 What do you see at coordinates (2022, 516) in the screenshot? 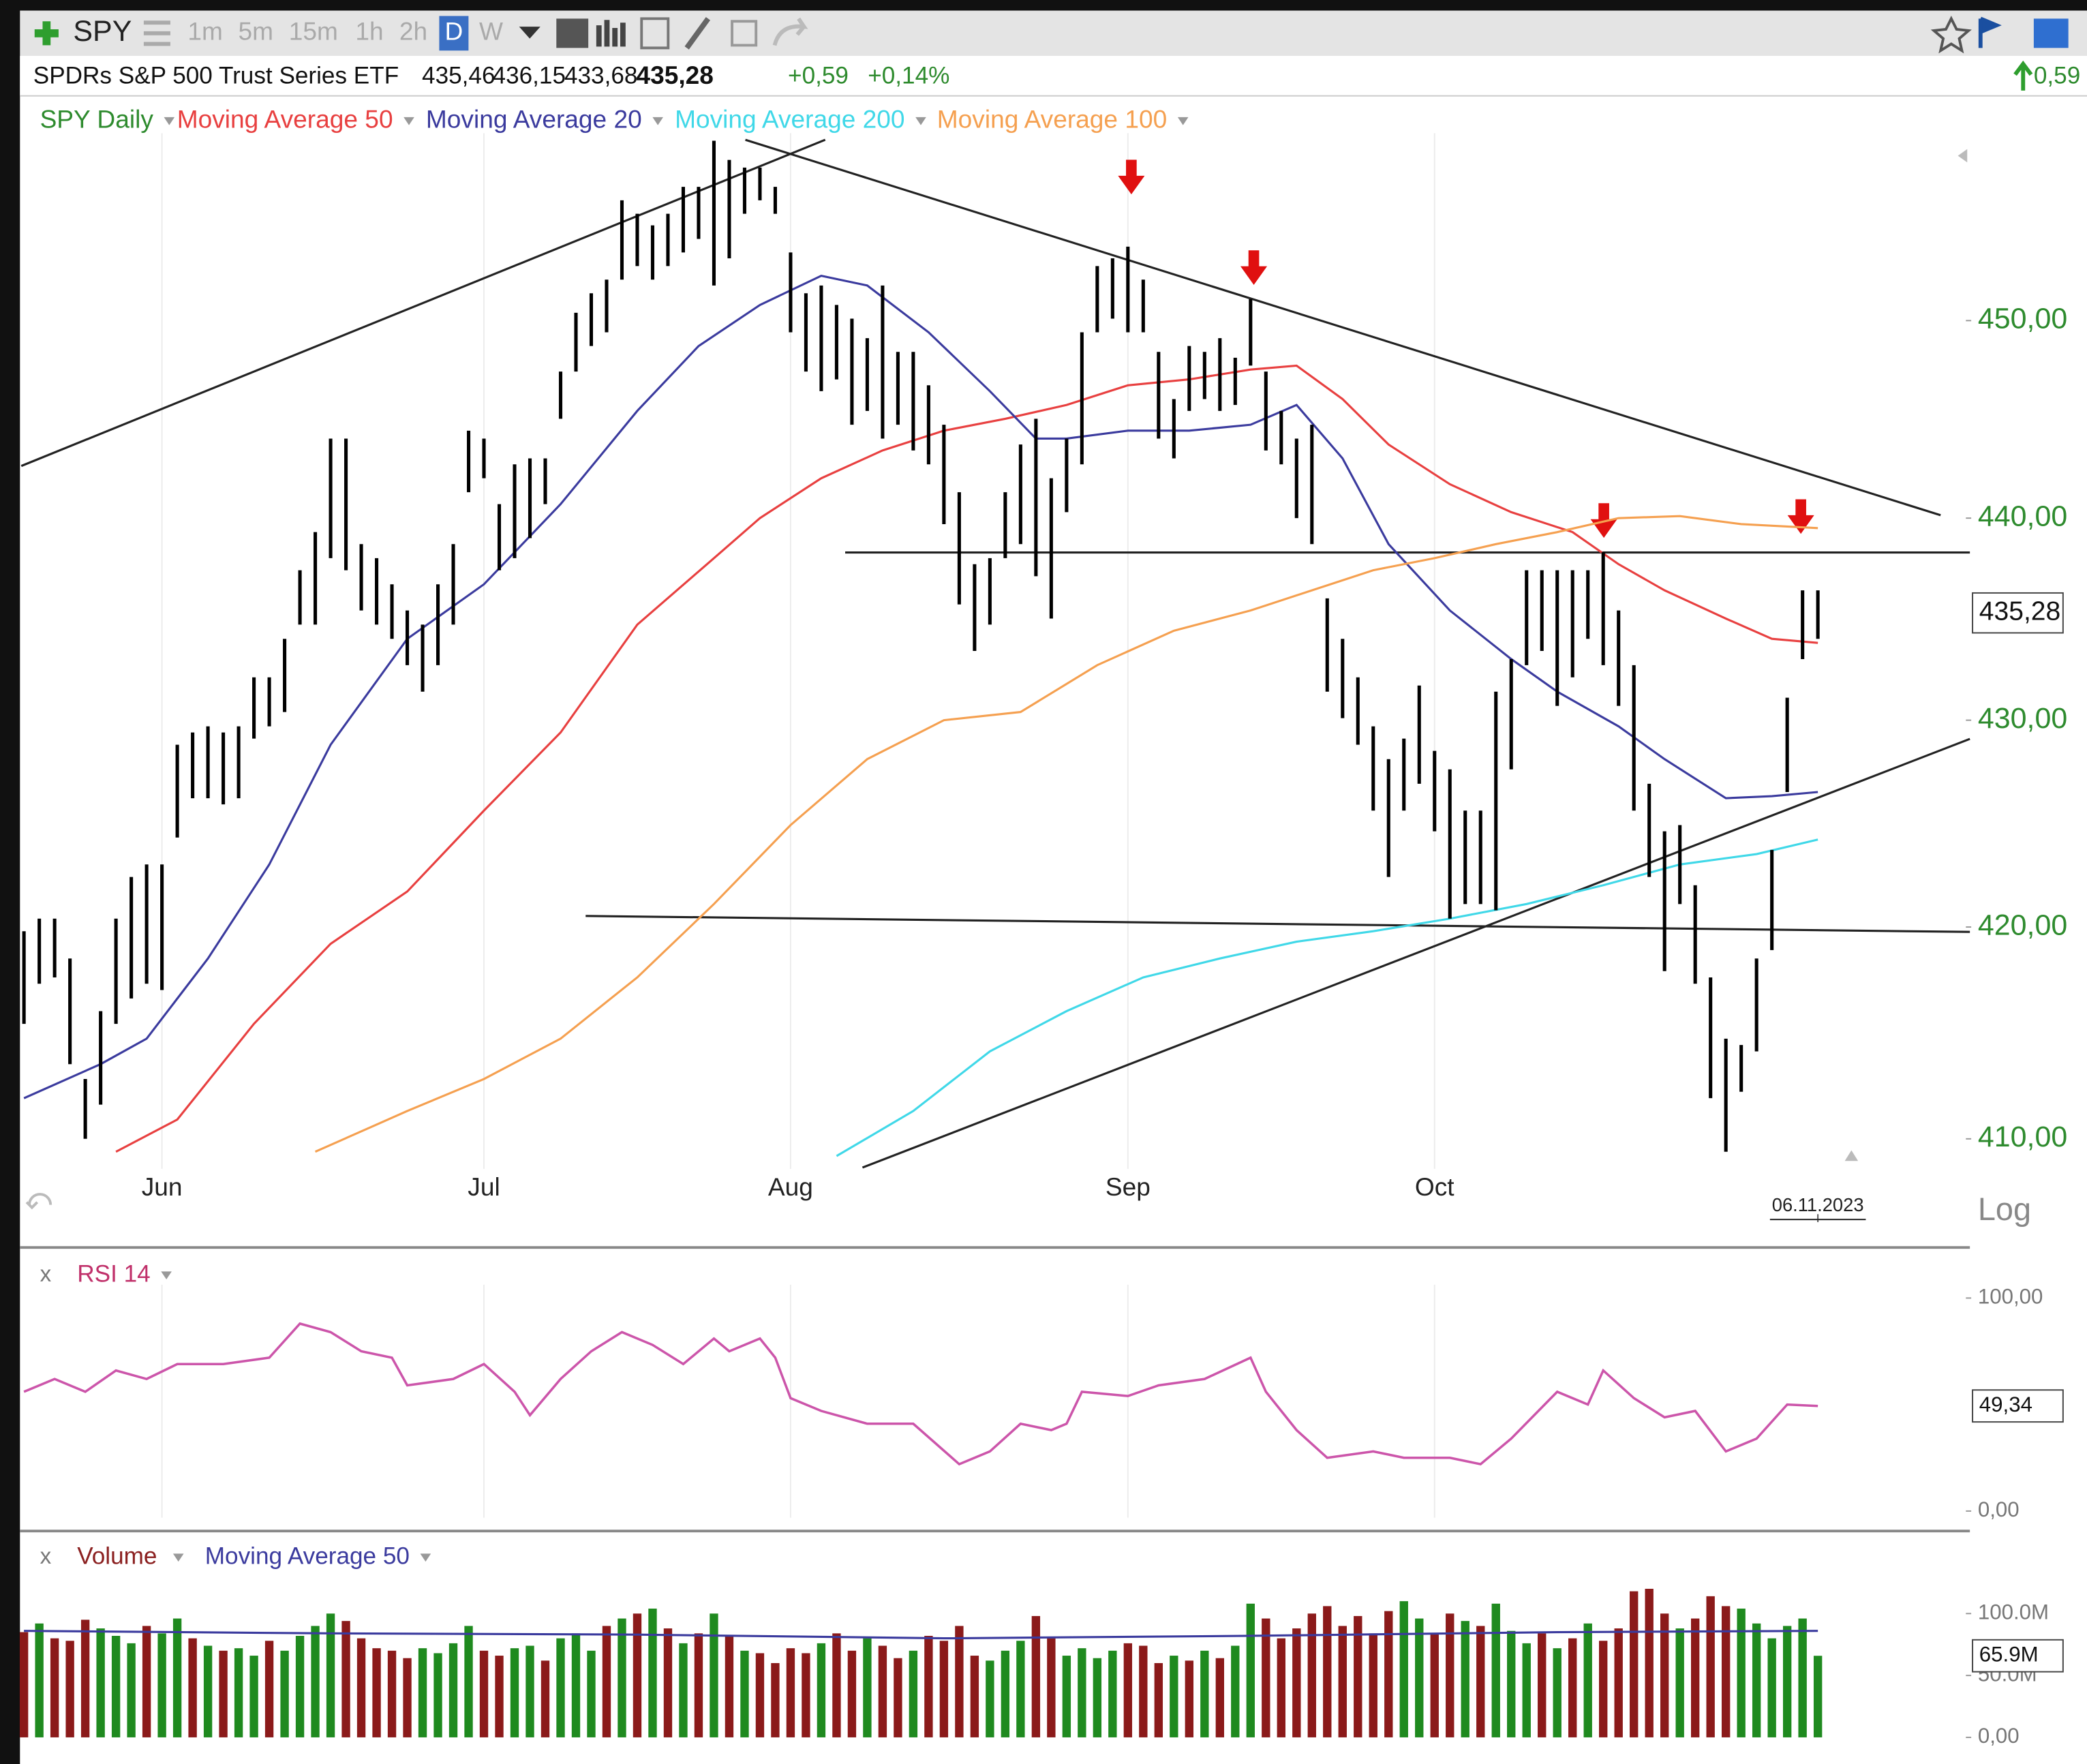
I see `y-tick-label: 440,00` at bounding box center [2022, 516].